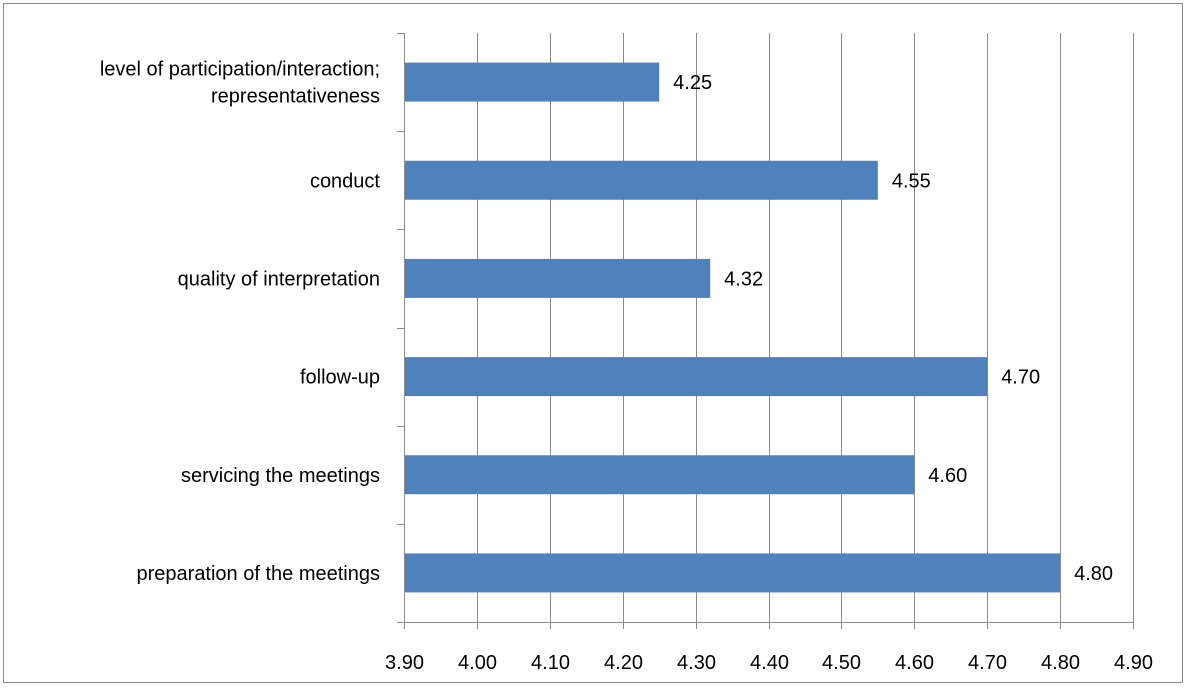  I want to click on x-tick-label: 4.70, so click(987, 663).